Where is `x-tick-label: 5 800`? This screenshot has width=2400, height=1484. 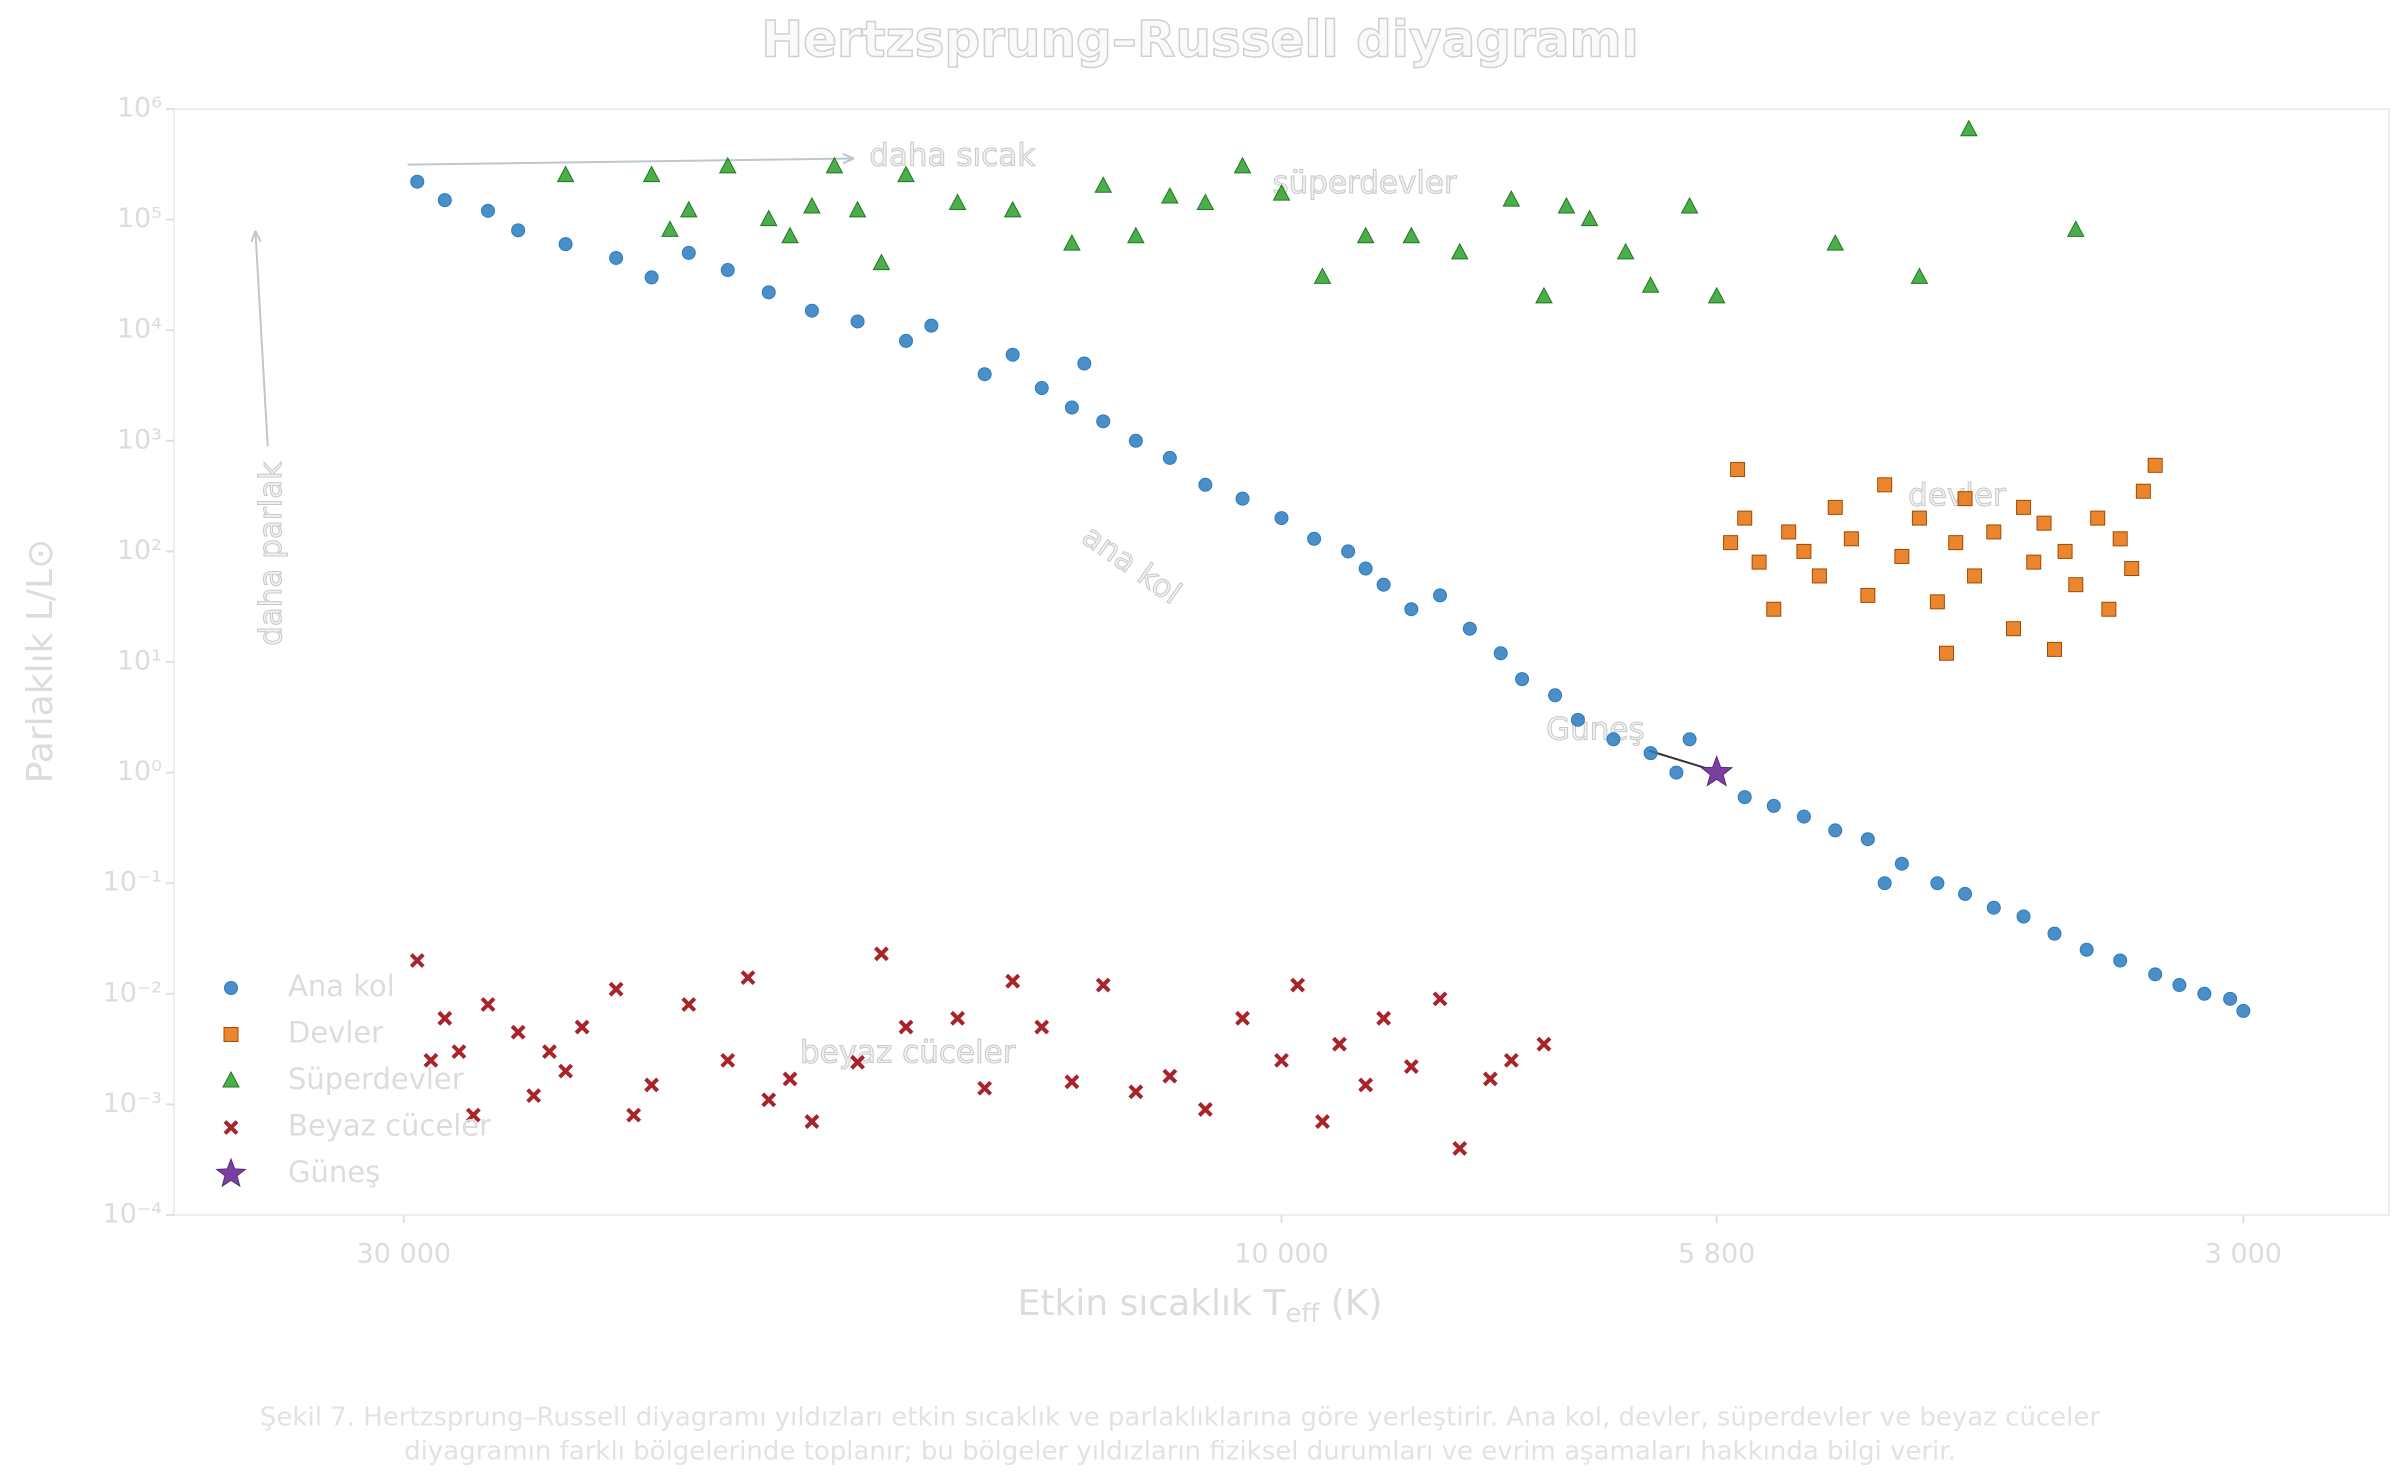
x-tick-label: 5 800 is located at coordinates (1716, 1254).